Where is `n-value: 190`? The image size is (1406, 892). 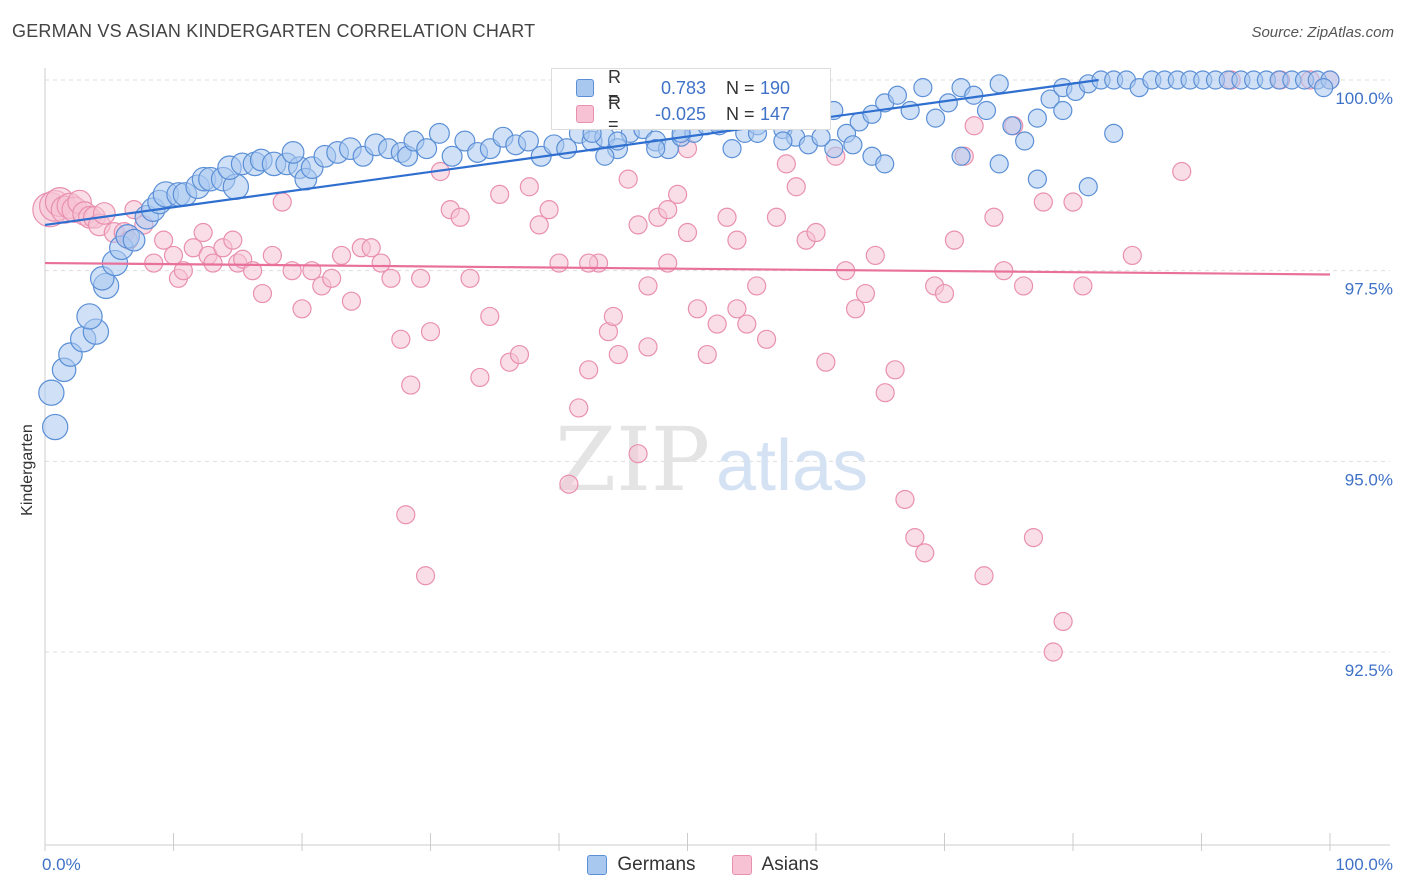 n-value: 190 is located at coordinates (775, 87).